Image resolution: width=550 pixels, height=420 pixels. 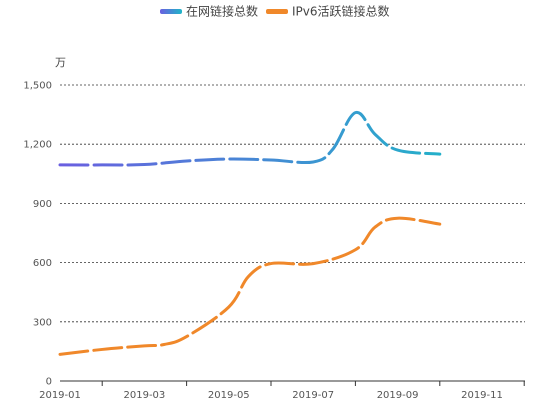 I want to click on y-tick-label: 0, so click(x=49, y=382).